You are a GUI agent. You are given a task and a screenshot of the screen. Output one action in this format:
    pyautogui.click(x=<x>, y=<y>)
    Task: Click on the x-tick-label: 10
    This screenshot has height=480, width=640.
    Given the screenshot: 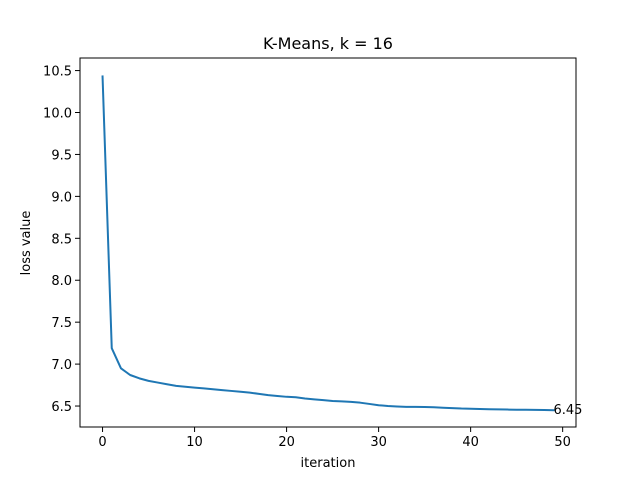 What is the action you would take?
    pyautogui.click(x=194, y=442)
    